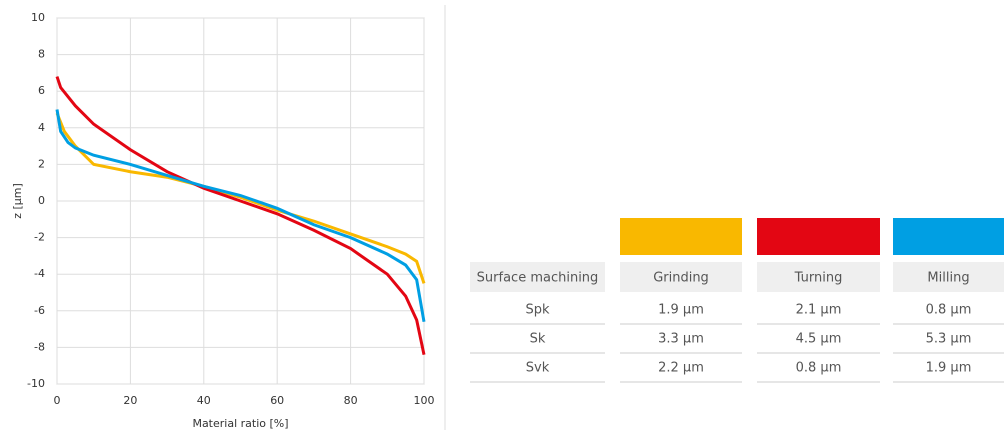  What do you see at coordinates (351, 400) in the screenshot?
I see `x-tick-label: 80` at bounding box center [351, 400].